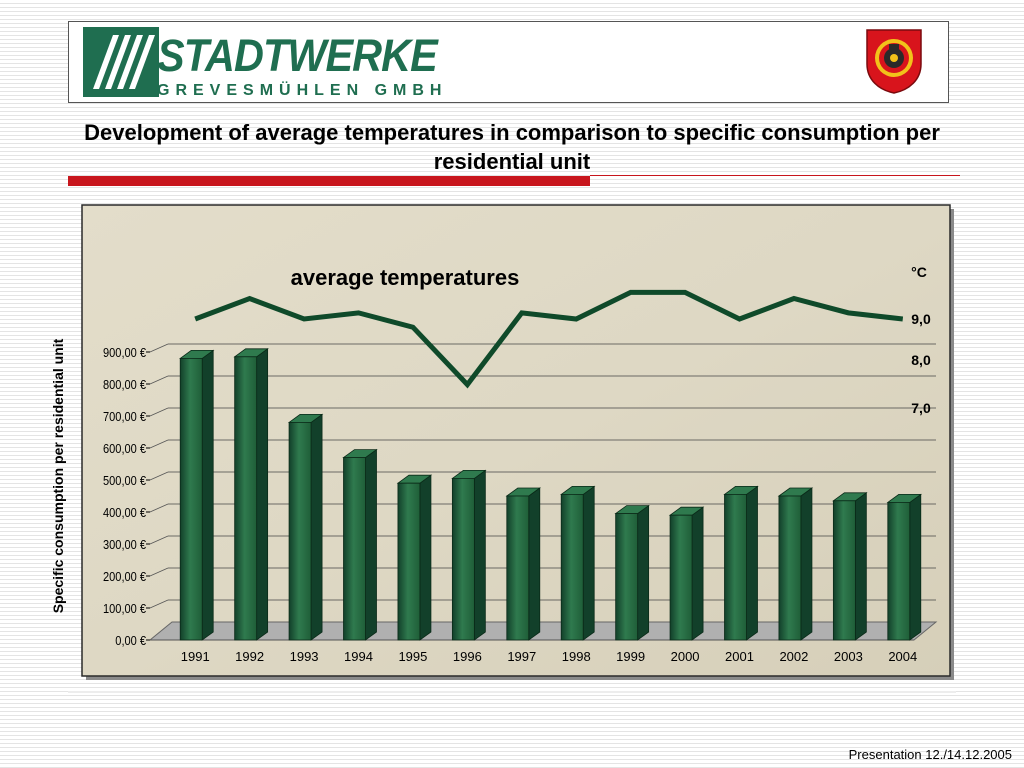  Describe the element at coordinates (894, 61) in the screenshot. I see `coat-of-arms-icon` at that location.